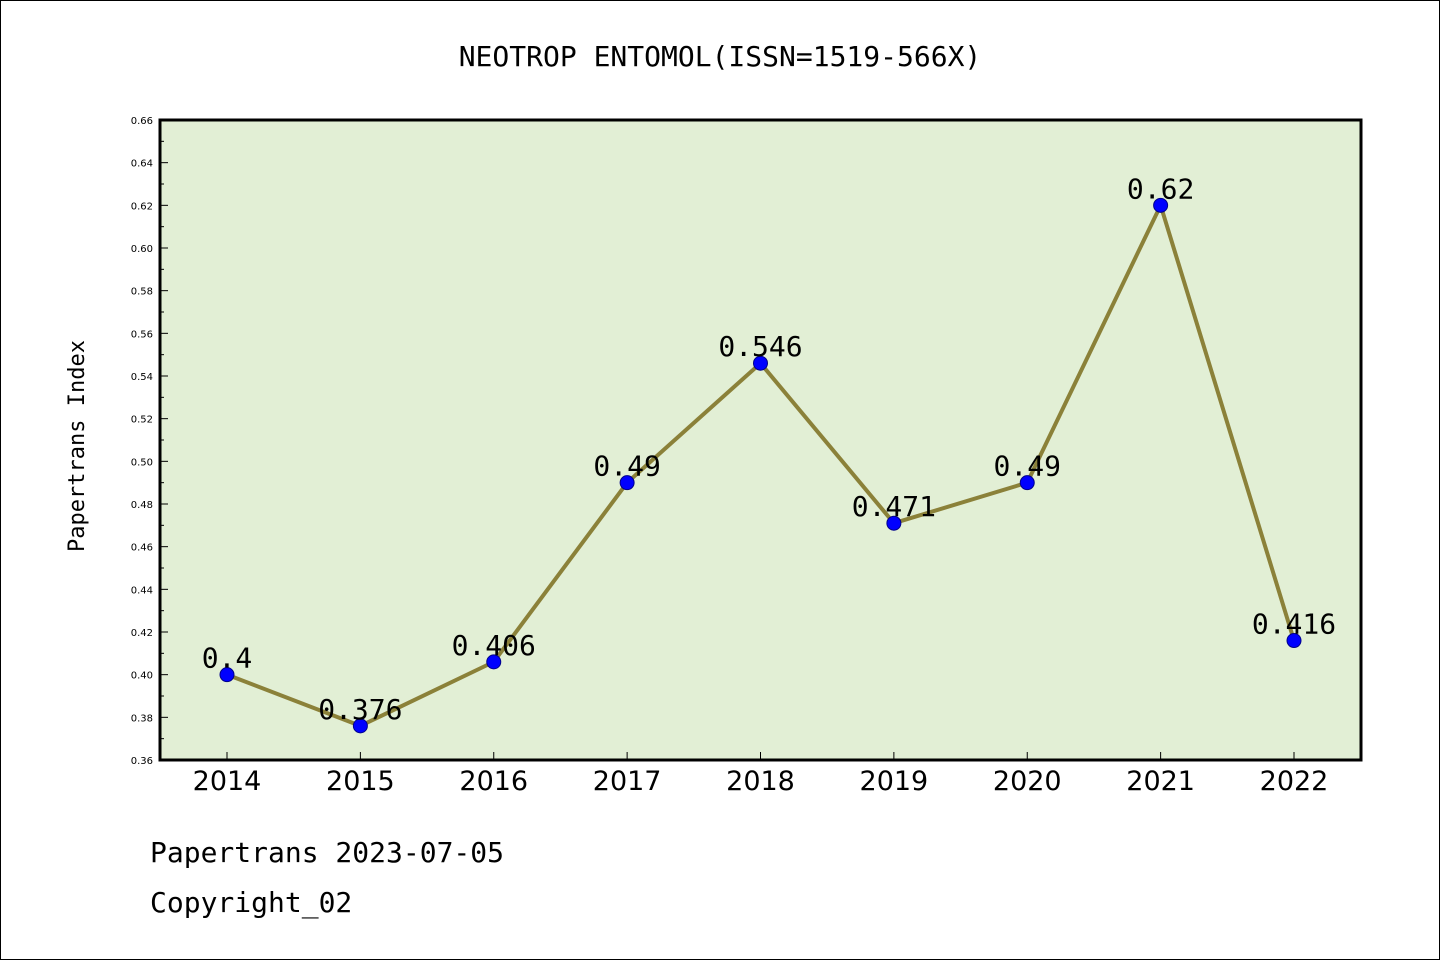 The height and width of the screenshot is (960, 1440). What do you see at coordinates (1027, 781) in the screenshot?
I see `x-tick-label: 2020` at bounding box center [1027, 781].